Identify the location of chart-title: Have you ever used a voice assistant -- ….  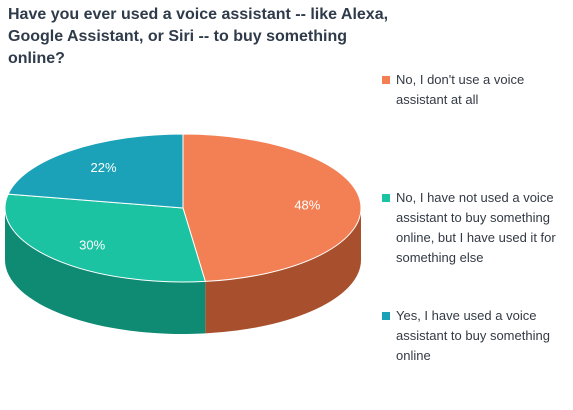
(198, 36).